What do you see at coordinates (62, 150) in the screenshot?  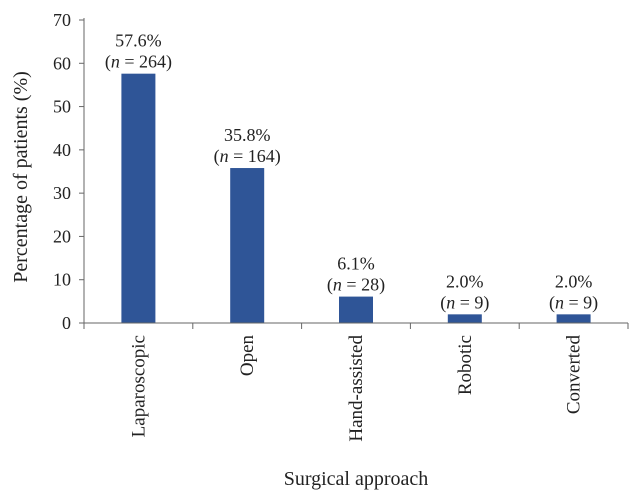 I see `y-tick-label: 40` at bounding box center [62, 150].